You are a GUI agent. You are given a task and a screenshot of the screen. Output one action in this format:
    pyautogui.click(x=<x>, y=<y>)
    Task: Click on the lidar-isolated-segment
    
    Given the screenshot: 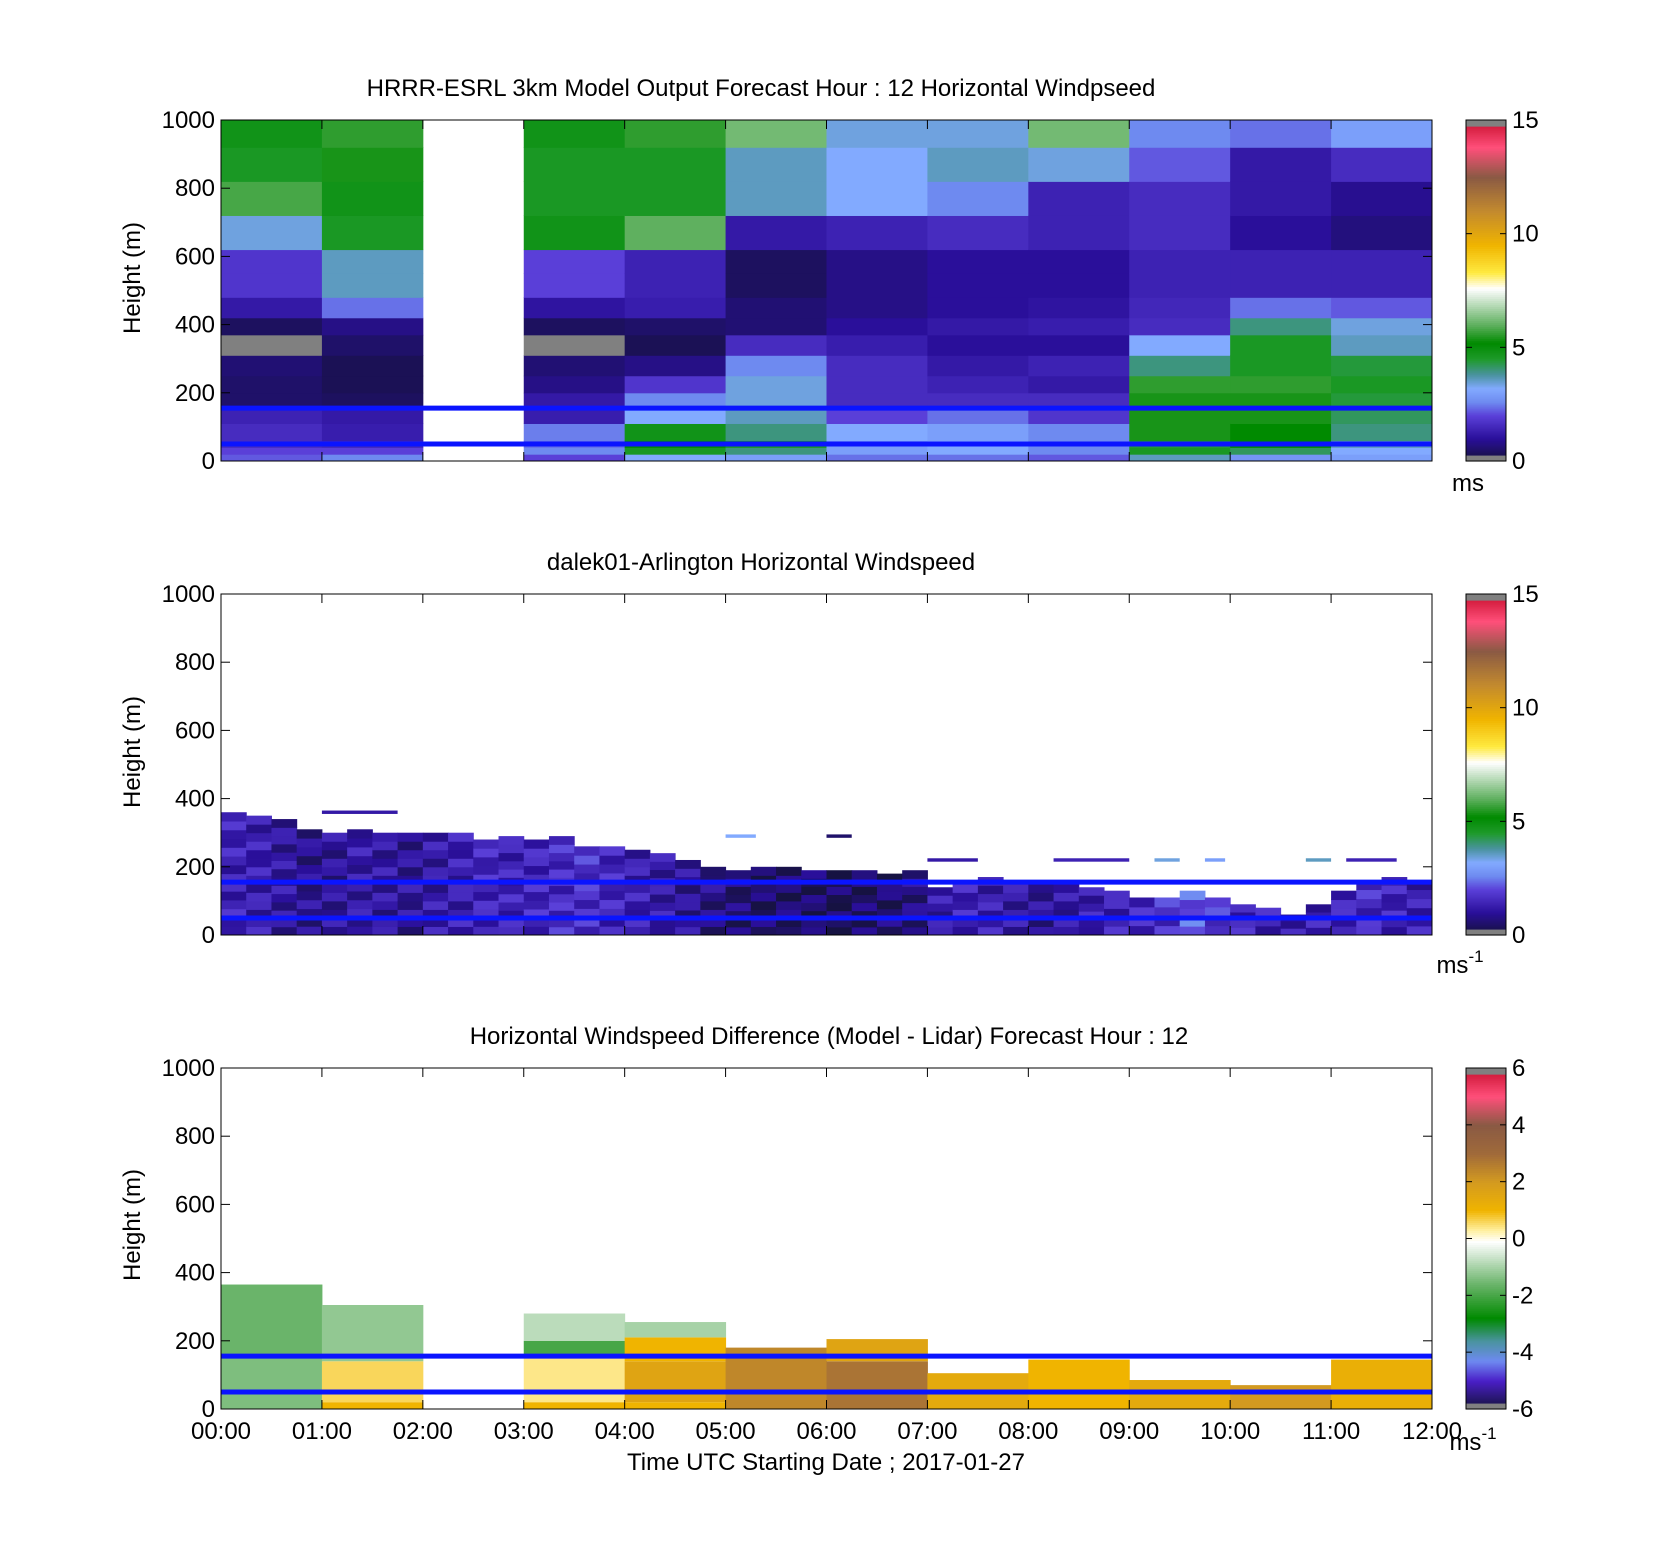 What is the action you would take?
    pyautogui.click(x=952, y=860)
    